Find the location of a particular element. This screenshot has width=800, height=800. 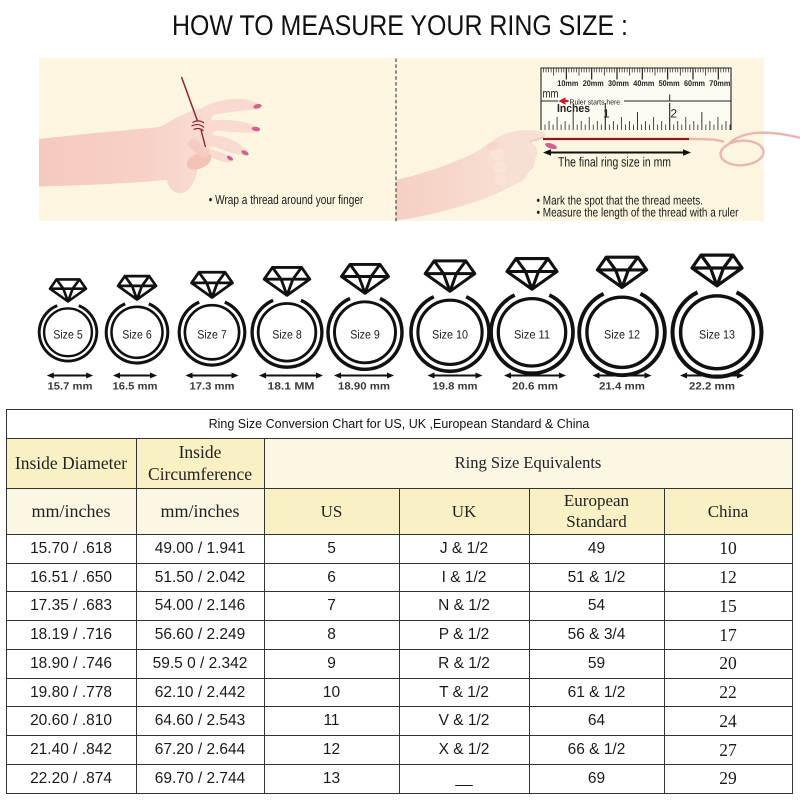

svg-text: 2 is located at coordinates (673, 114).